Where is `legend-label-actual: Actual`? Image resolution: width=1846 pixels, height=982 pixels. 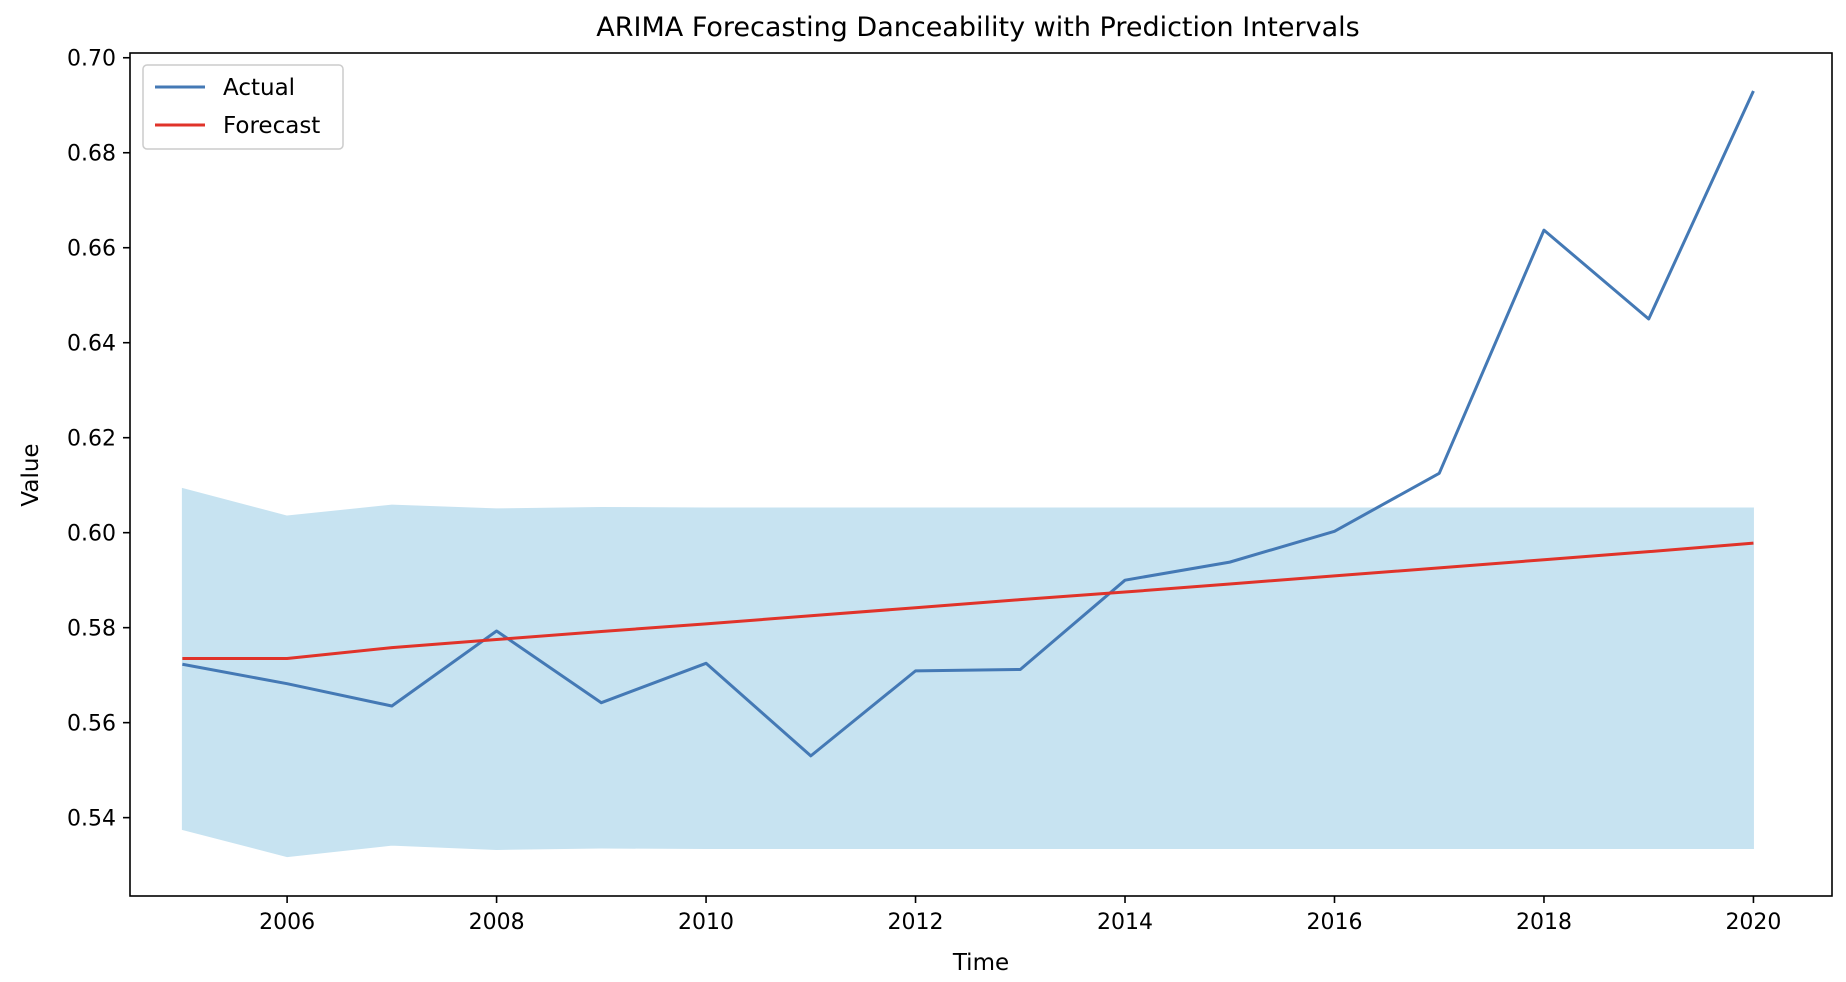 legend-label-actual: Actual is located at coordinates (259, 88).